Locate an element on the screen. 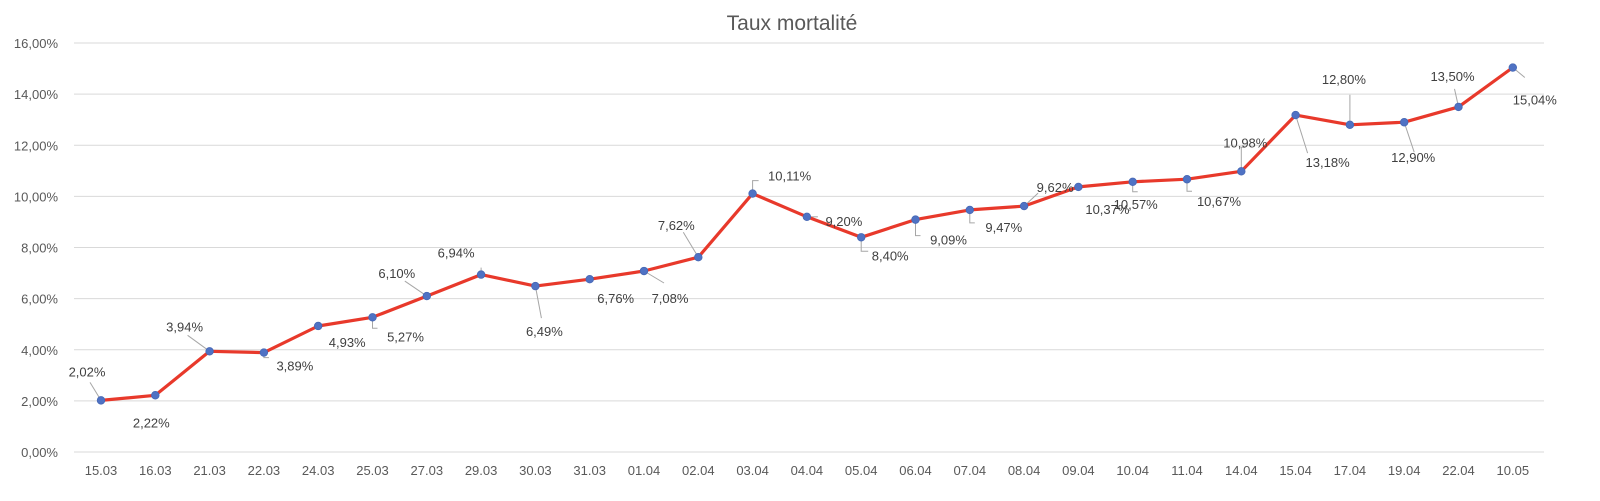  data-label: 5,27% is located at coordinates (405, 336).